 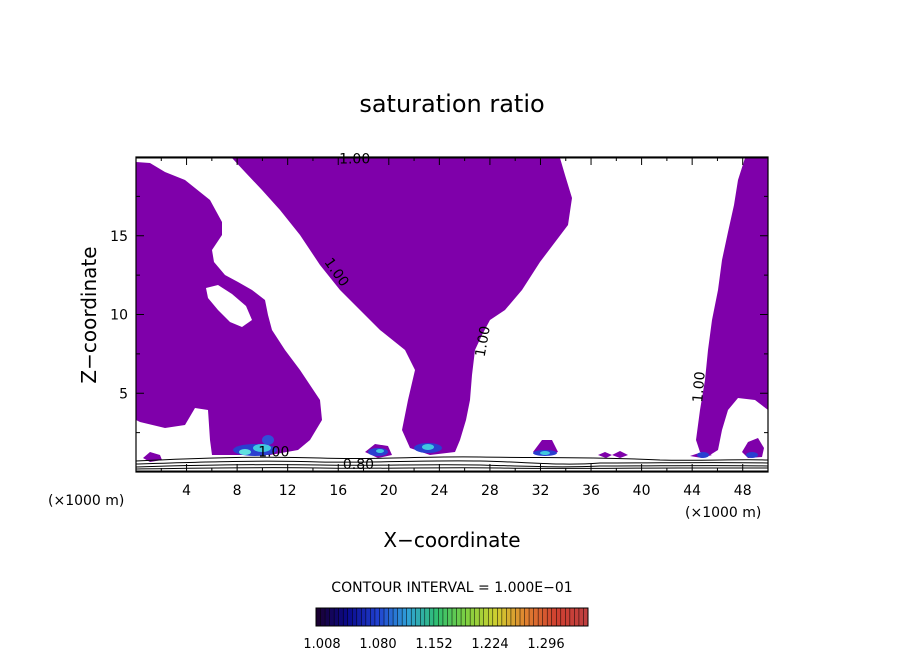 What do you see at coordinates (89, 314) in the screenshot?
I see `y-axis-title: Z−coordinate` at bounding box center [89, 314].